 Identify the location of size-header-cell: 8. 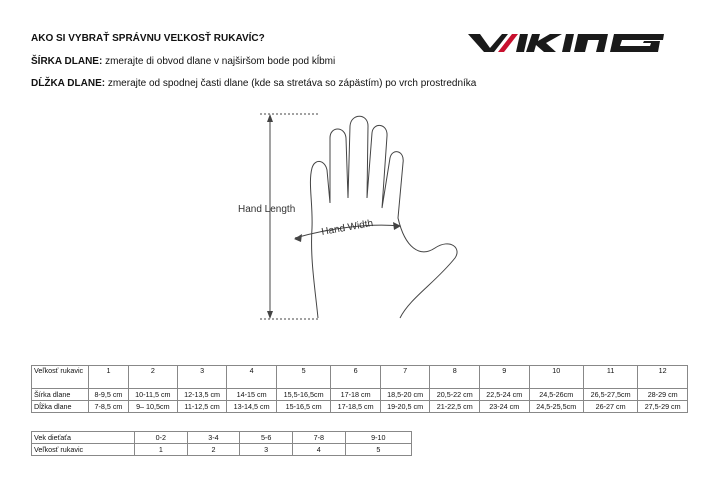
(454, 377).